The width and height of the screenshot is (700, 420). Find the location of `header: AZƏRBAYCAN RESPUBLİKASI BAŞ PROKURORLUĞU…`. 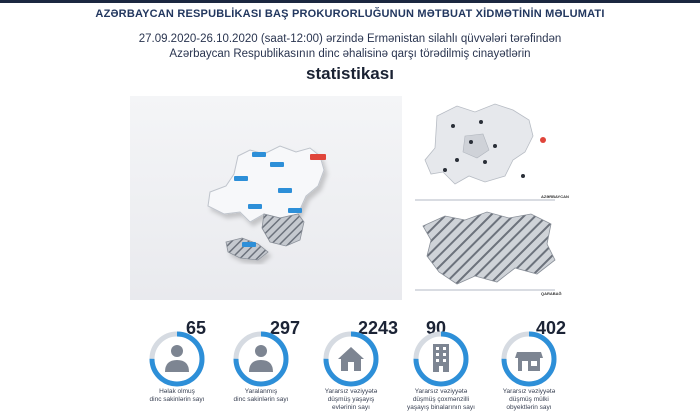

header: AZƏRBAYCAN RESPUBLİKASI BAŞ PROKURORLUĞU… is located at coordinates (350, 14).